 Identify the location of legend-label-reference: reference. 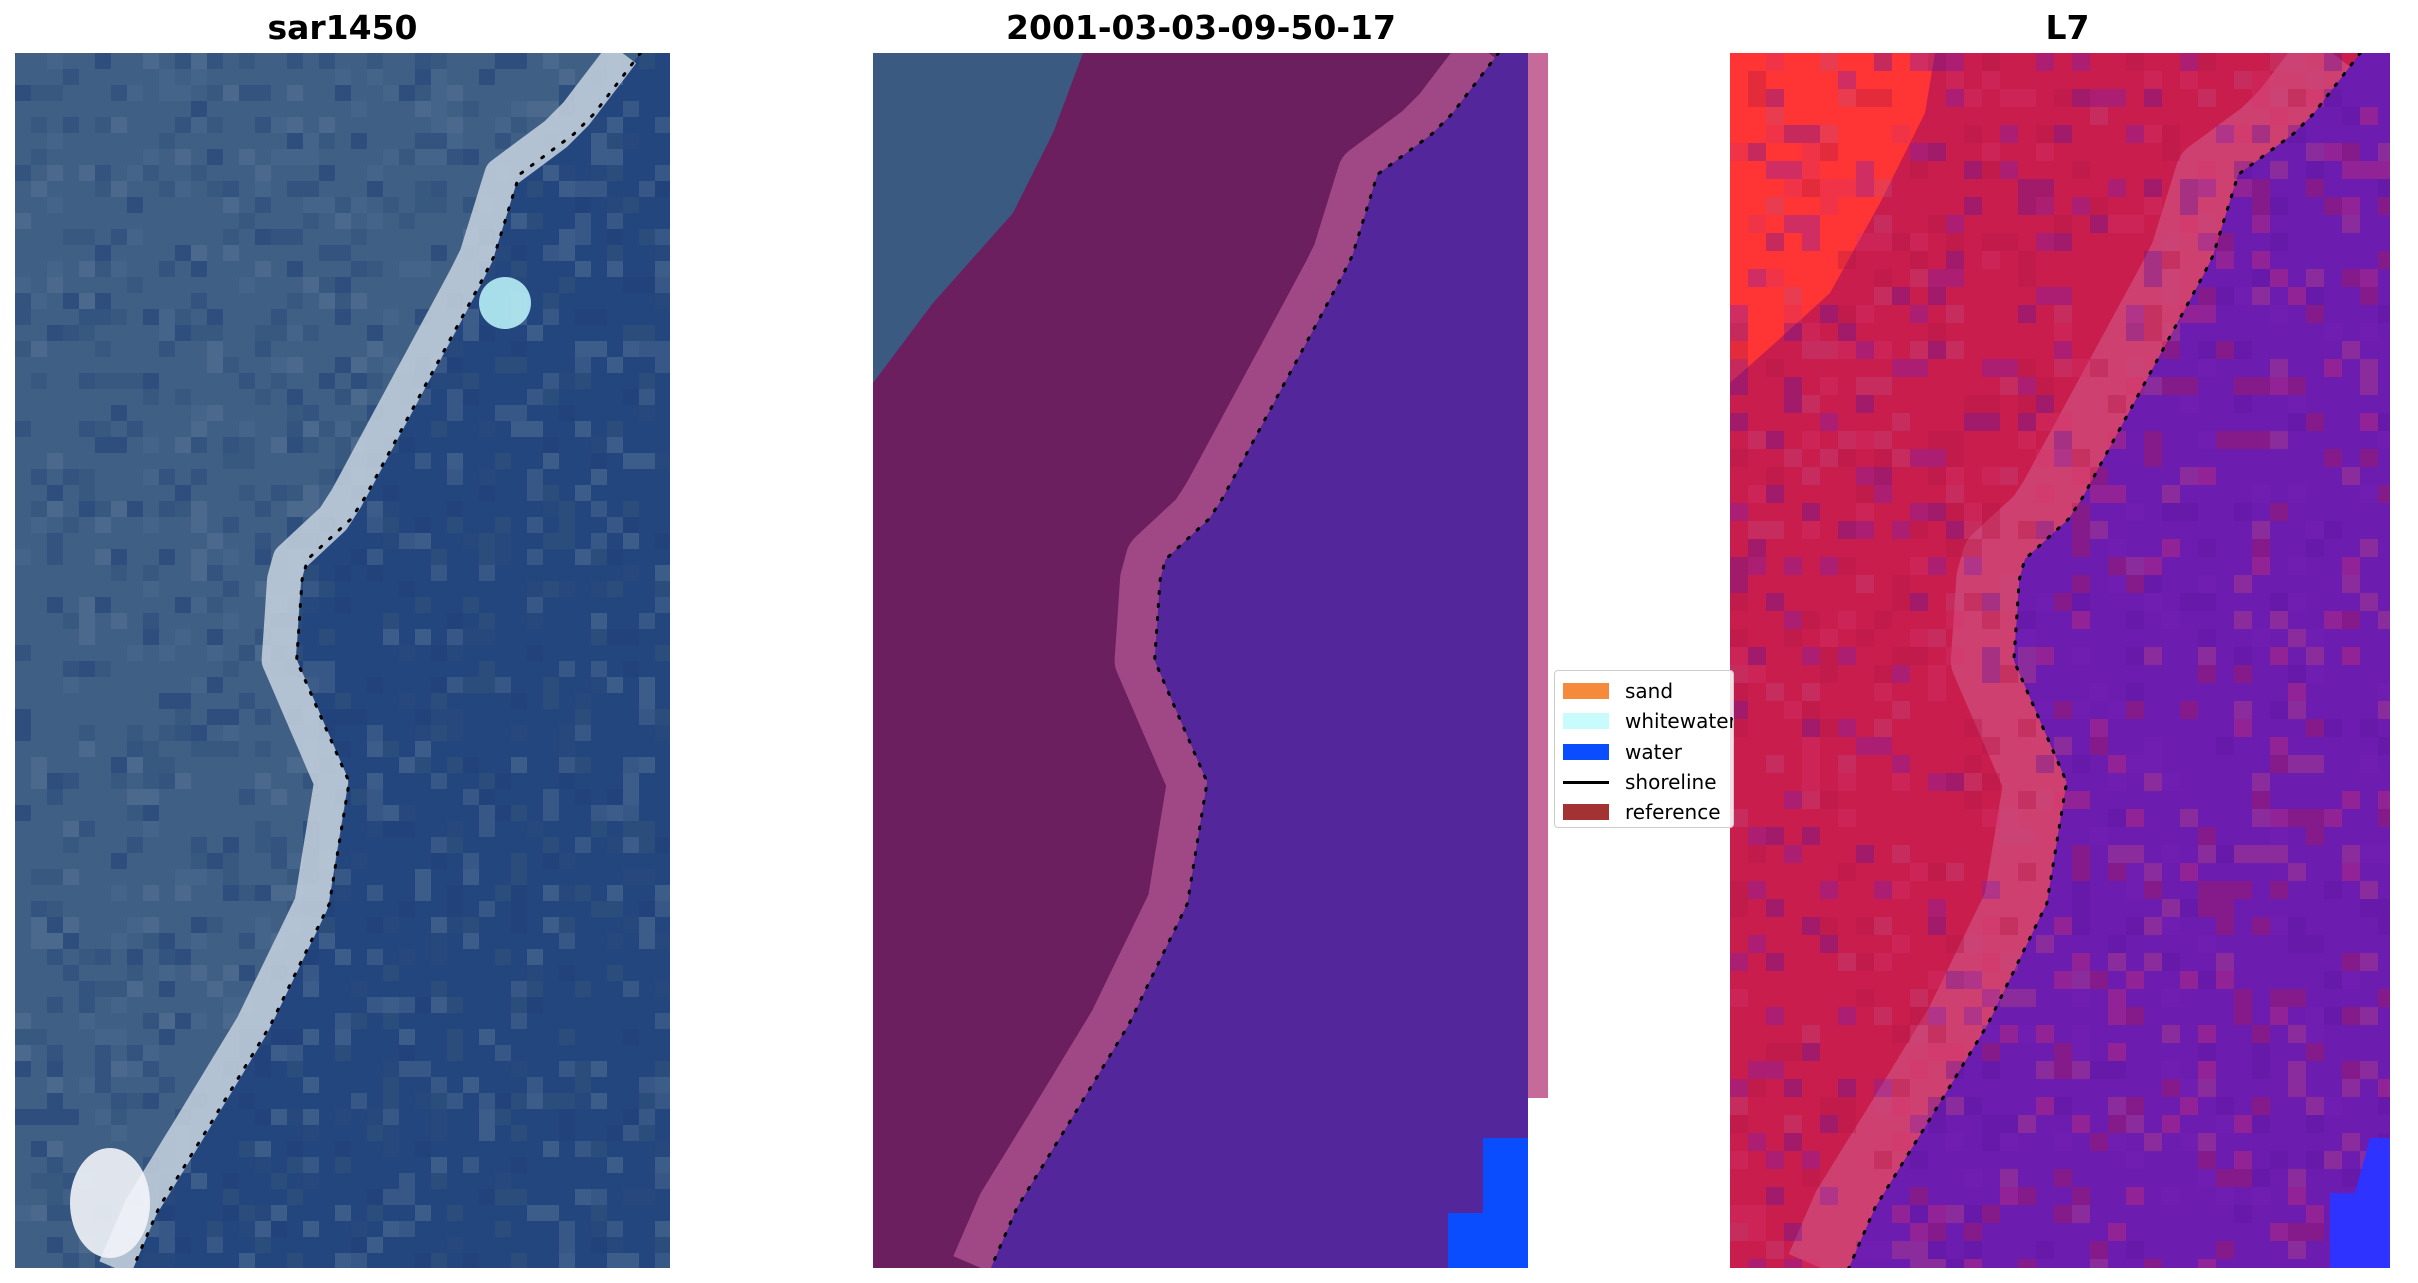
(1673, 812).